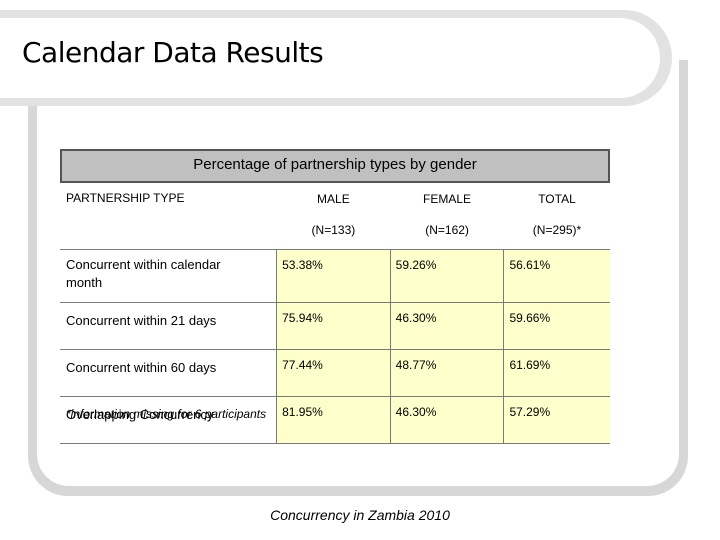 This screenshot has width=720, height=540. I want to click on n-female: (N=162), so click(447, 230).